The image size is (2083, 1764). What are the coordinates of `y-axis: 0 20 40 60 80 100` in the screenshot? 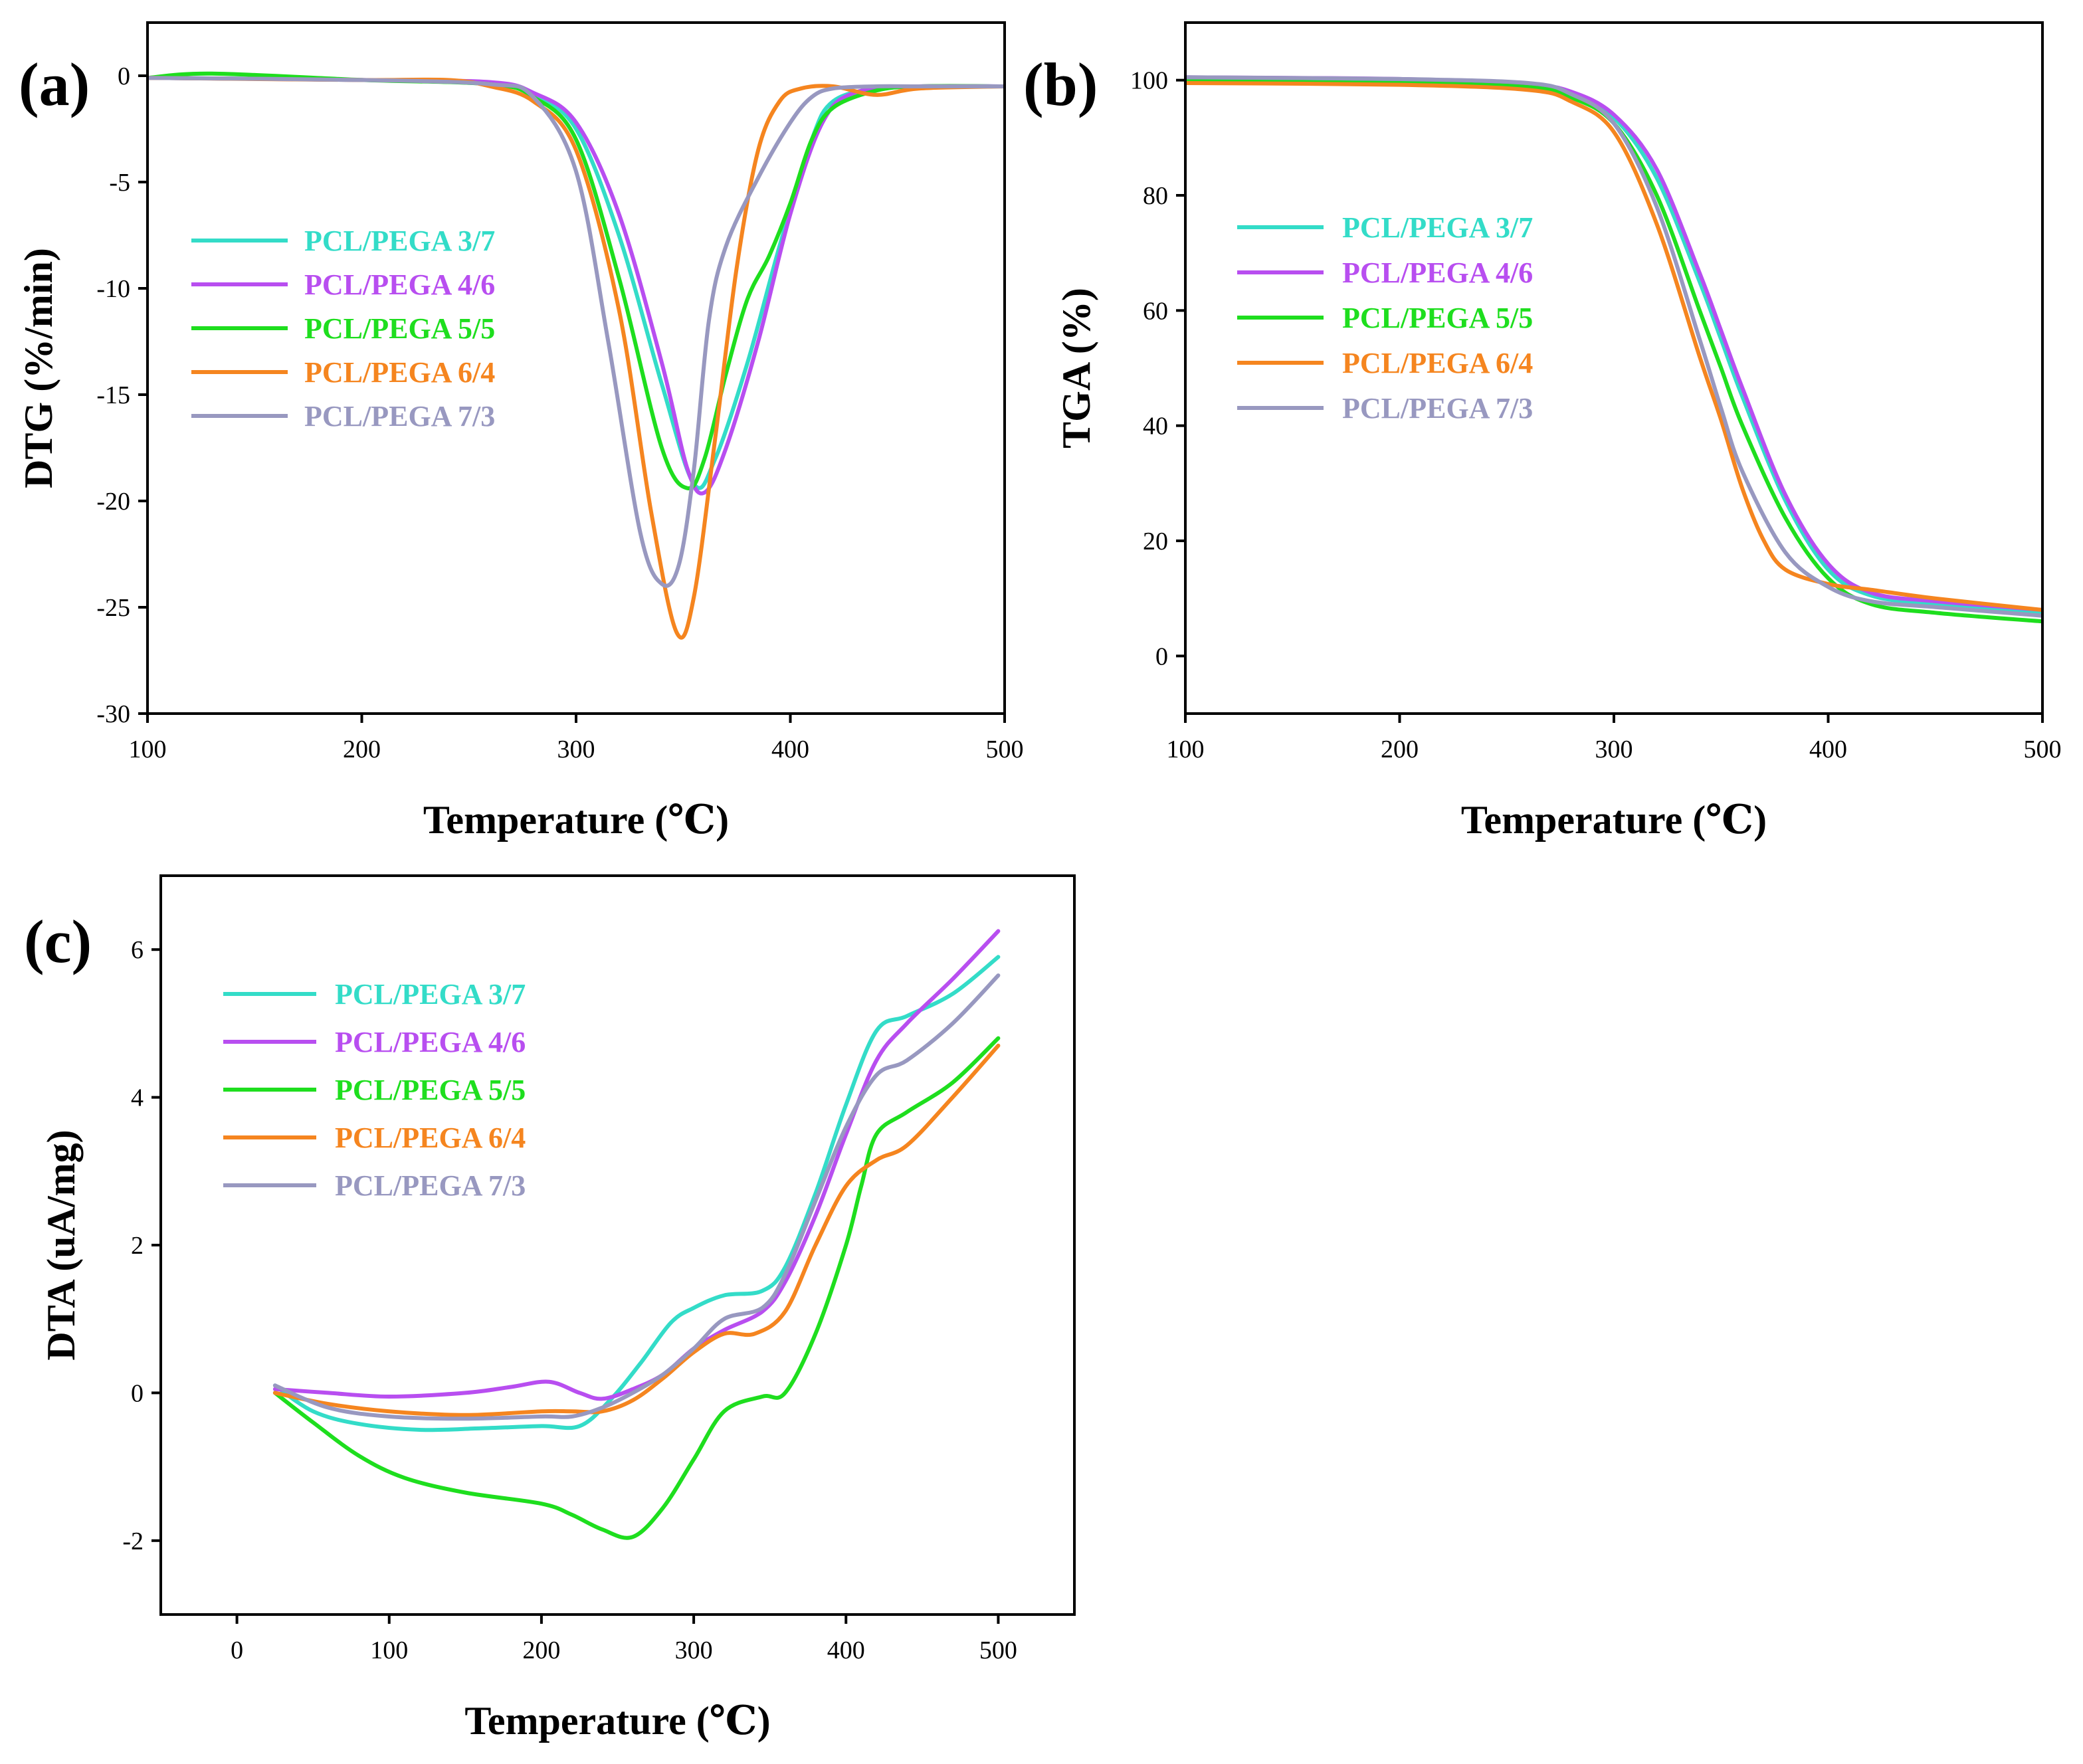 It's located at (1157, 368).